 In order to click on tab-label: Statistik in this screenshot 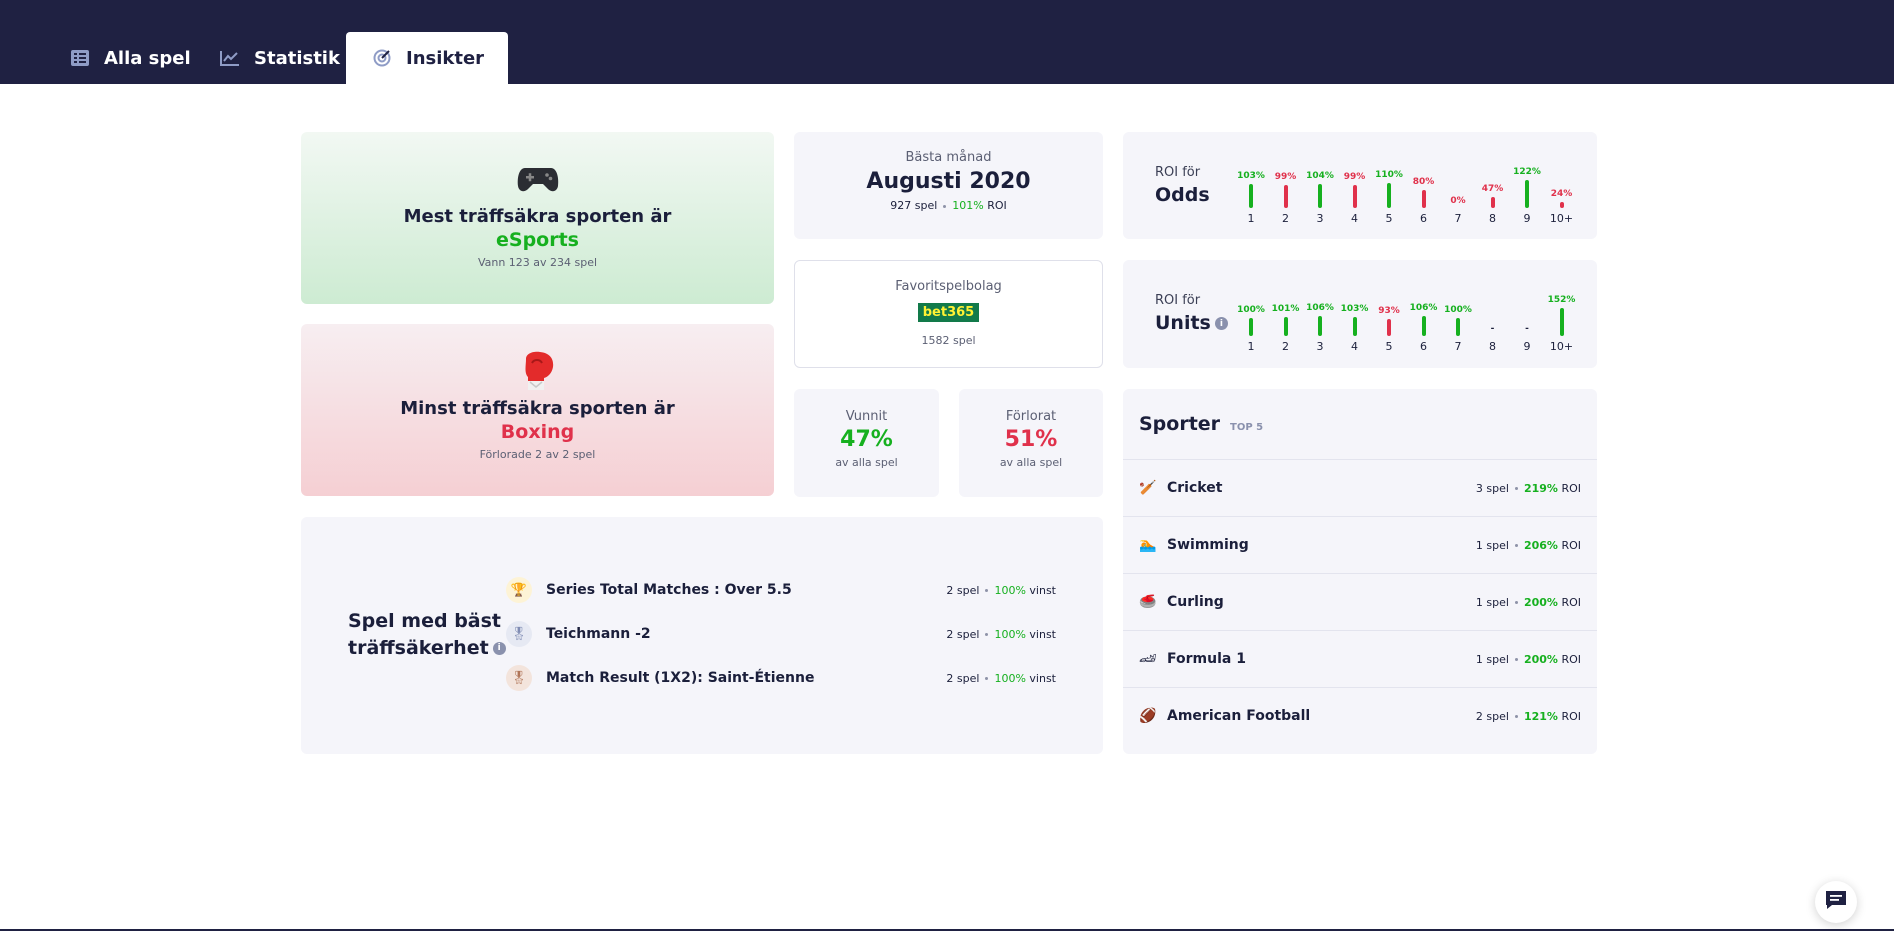, I will do `click(297, 58)`.